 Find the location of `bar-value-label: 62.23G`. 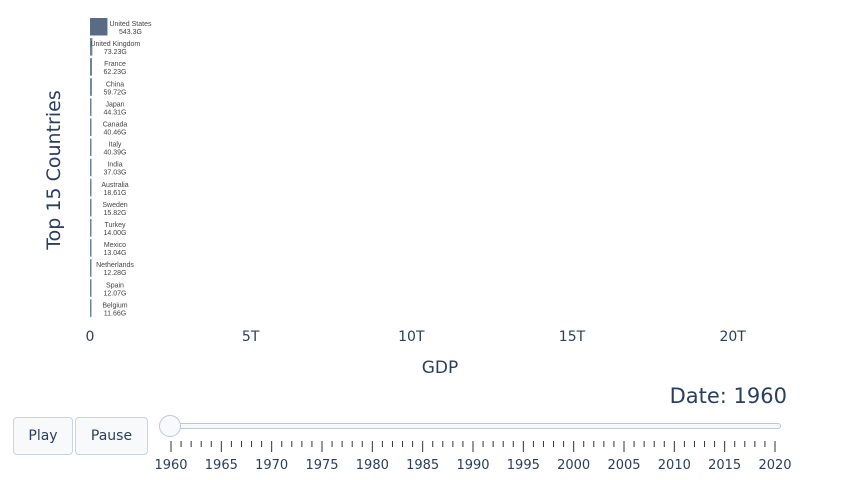

bar-value-label: 62.23G is located at coordinates (115, 72).